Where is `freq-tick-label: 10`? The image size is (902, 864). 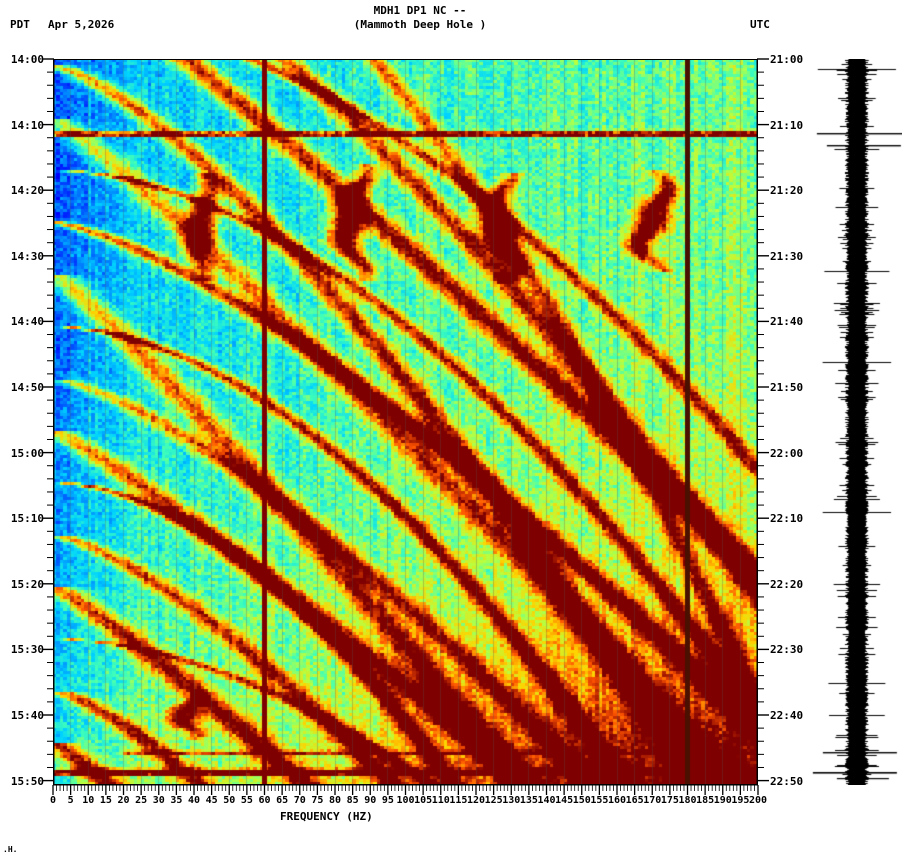 freq-tick-label: 10 is located at coordinates (88, 800).